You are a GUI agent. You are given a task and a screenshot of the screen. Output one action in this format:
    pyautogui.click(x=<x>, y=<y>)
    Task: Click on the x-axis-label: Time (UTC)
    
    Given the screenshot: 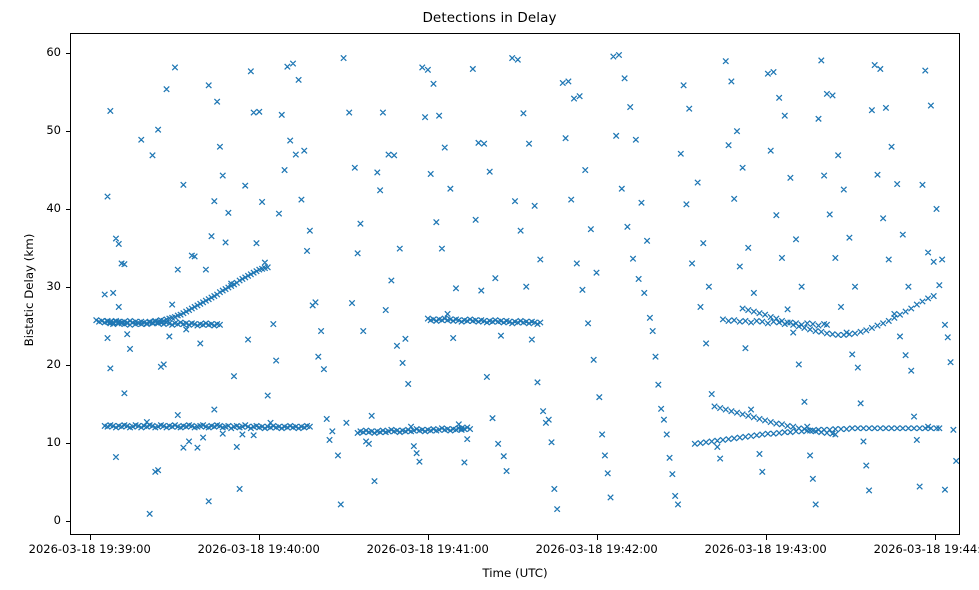 What is the action you would take?
    pyautogui.click(x=515, y=573)
    